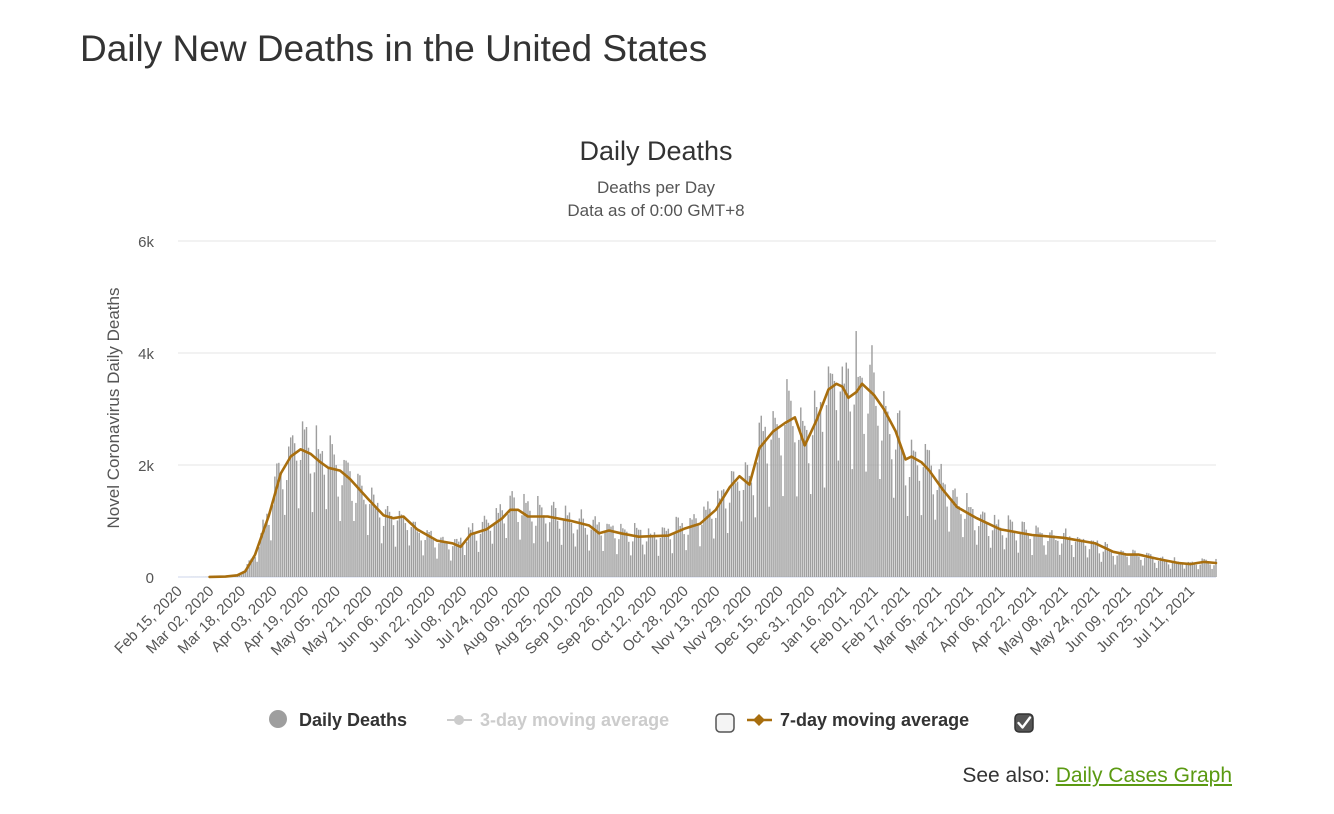 The width and height of the screenshot is (1334, 814). What do you see at coordinates (656, 187) in the screenshot?
I see `chart-subtitle-line-1: Deaths per Day` at bounding box center [656, 187].